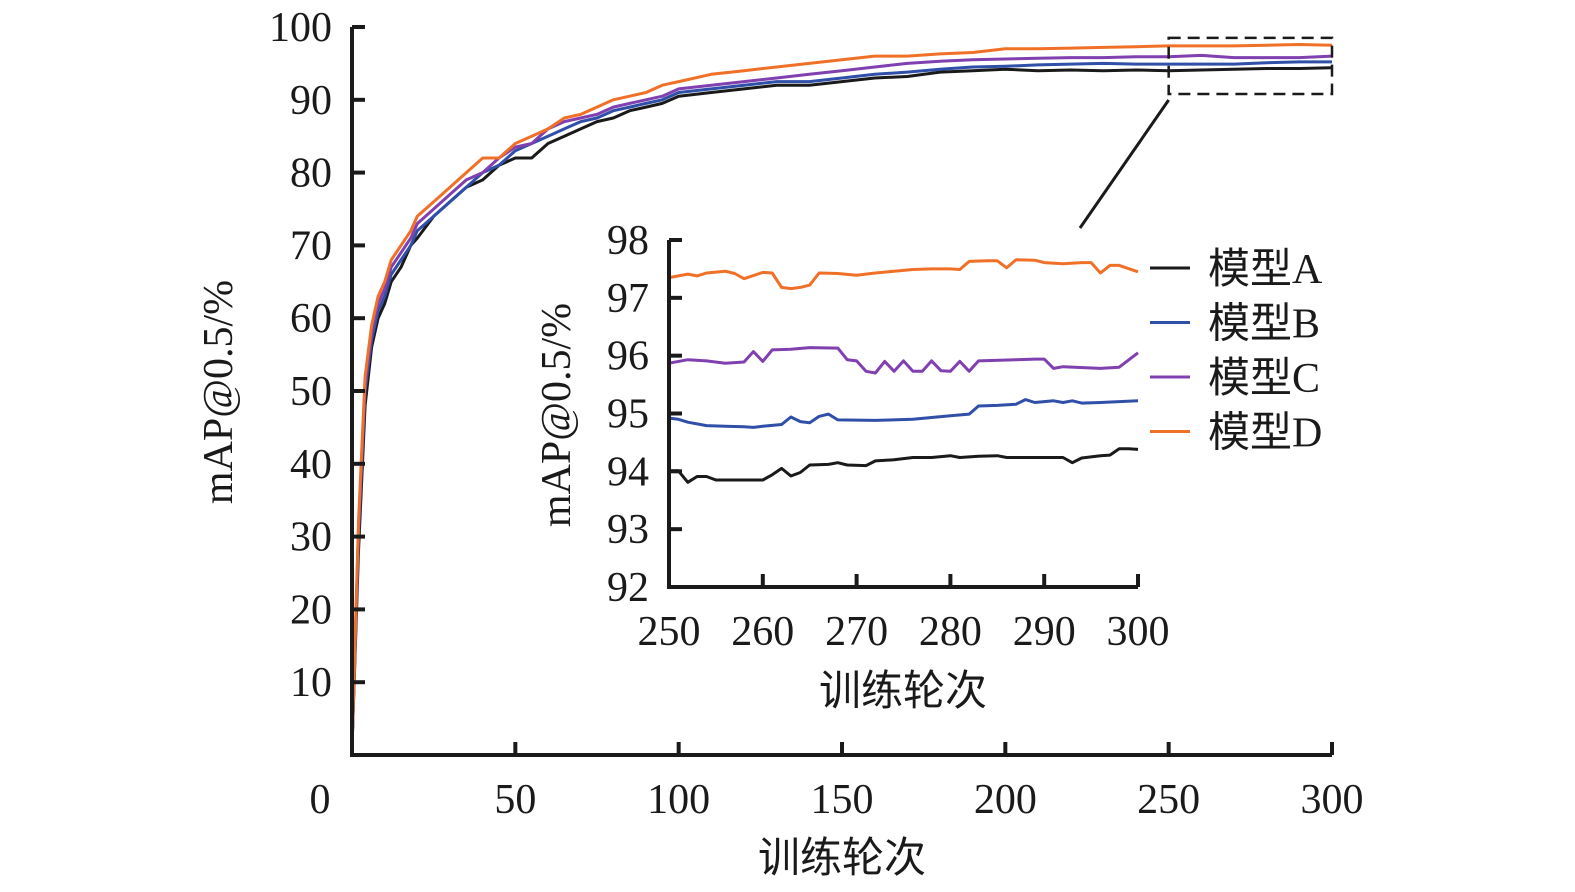 This screenshot has height=892, width=1575. Describe the element at coordinates (678, 800) in the screenshot. I see `x-tick-label: 100` at that location.